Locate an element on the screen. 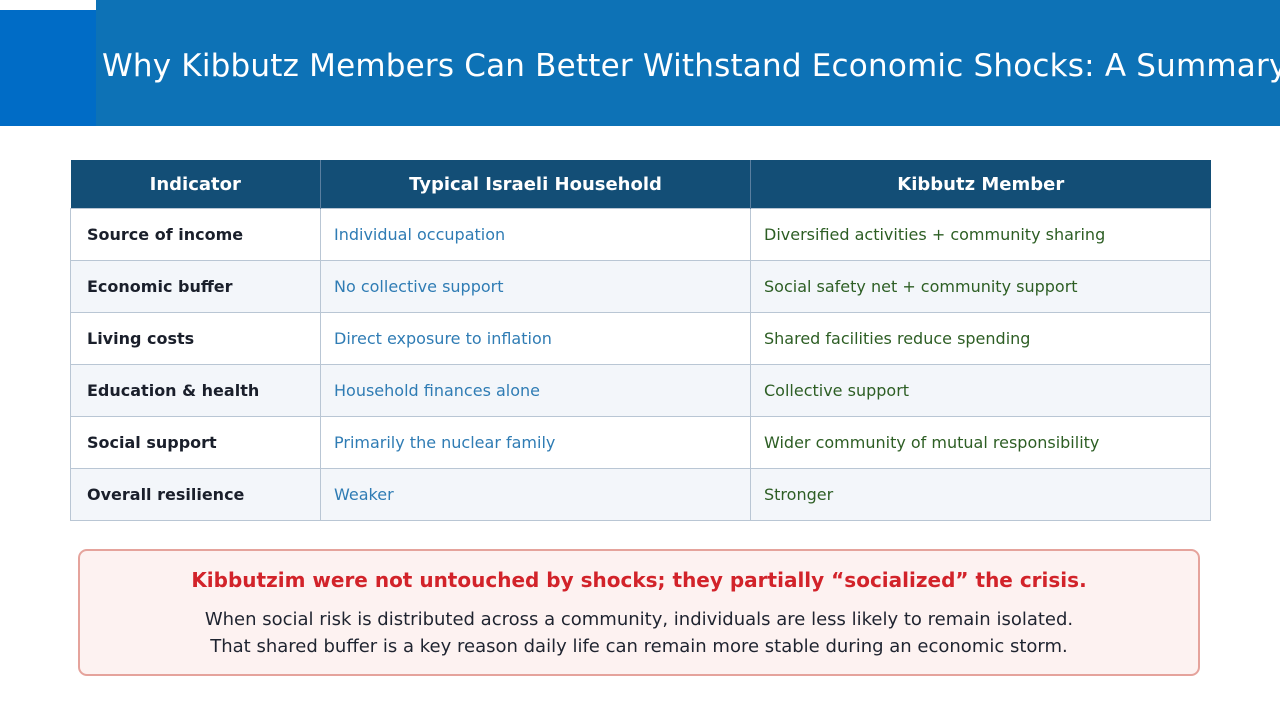 The height and width of the screenshot is (720, 1280). kibbutz-cell: Shared facilities reduce spending is located at coordinates (980, 338).